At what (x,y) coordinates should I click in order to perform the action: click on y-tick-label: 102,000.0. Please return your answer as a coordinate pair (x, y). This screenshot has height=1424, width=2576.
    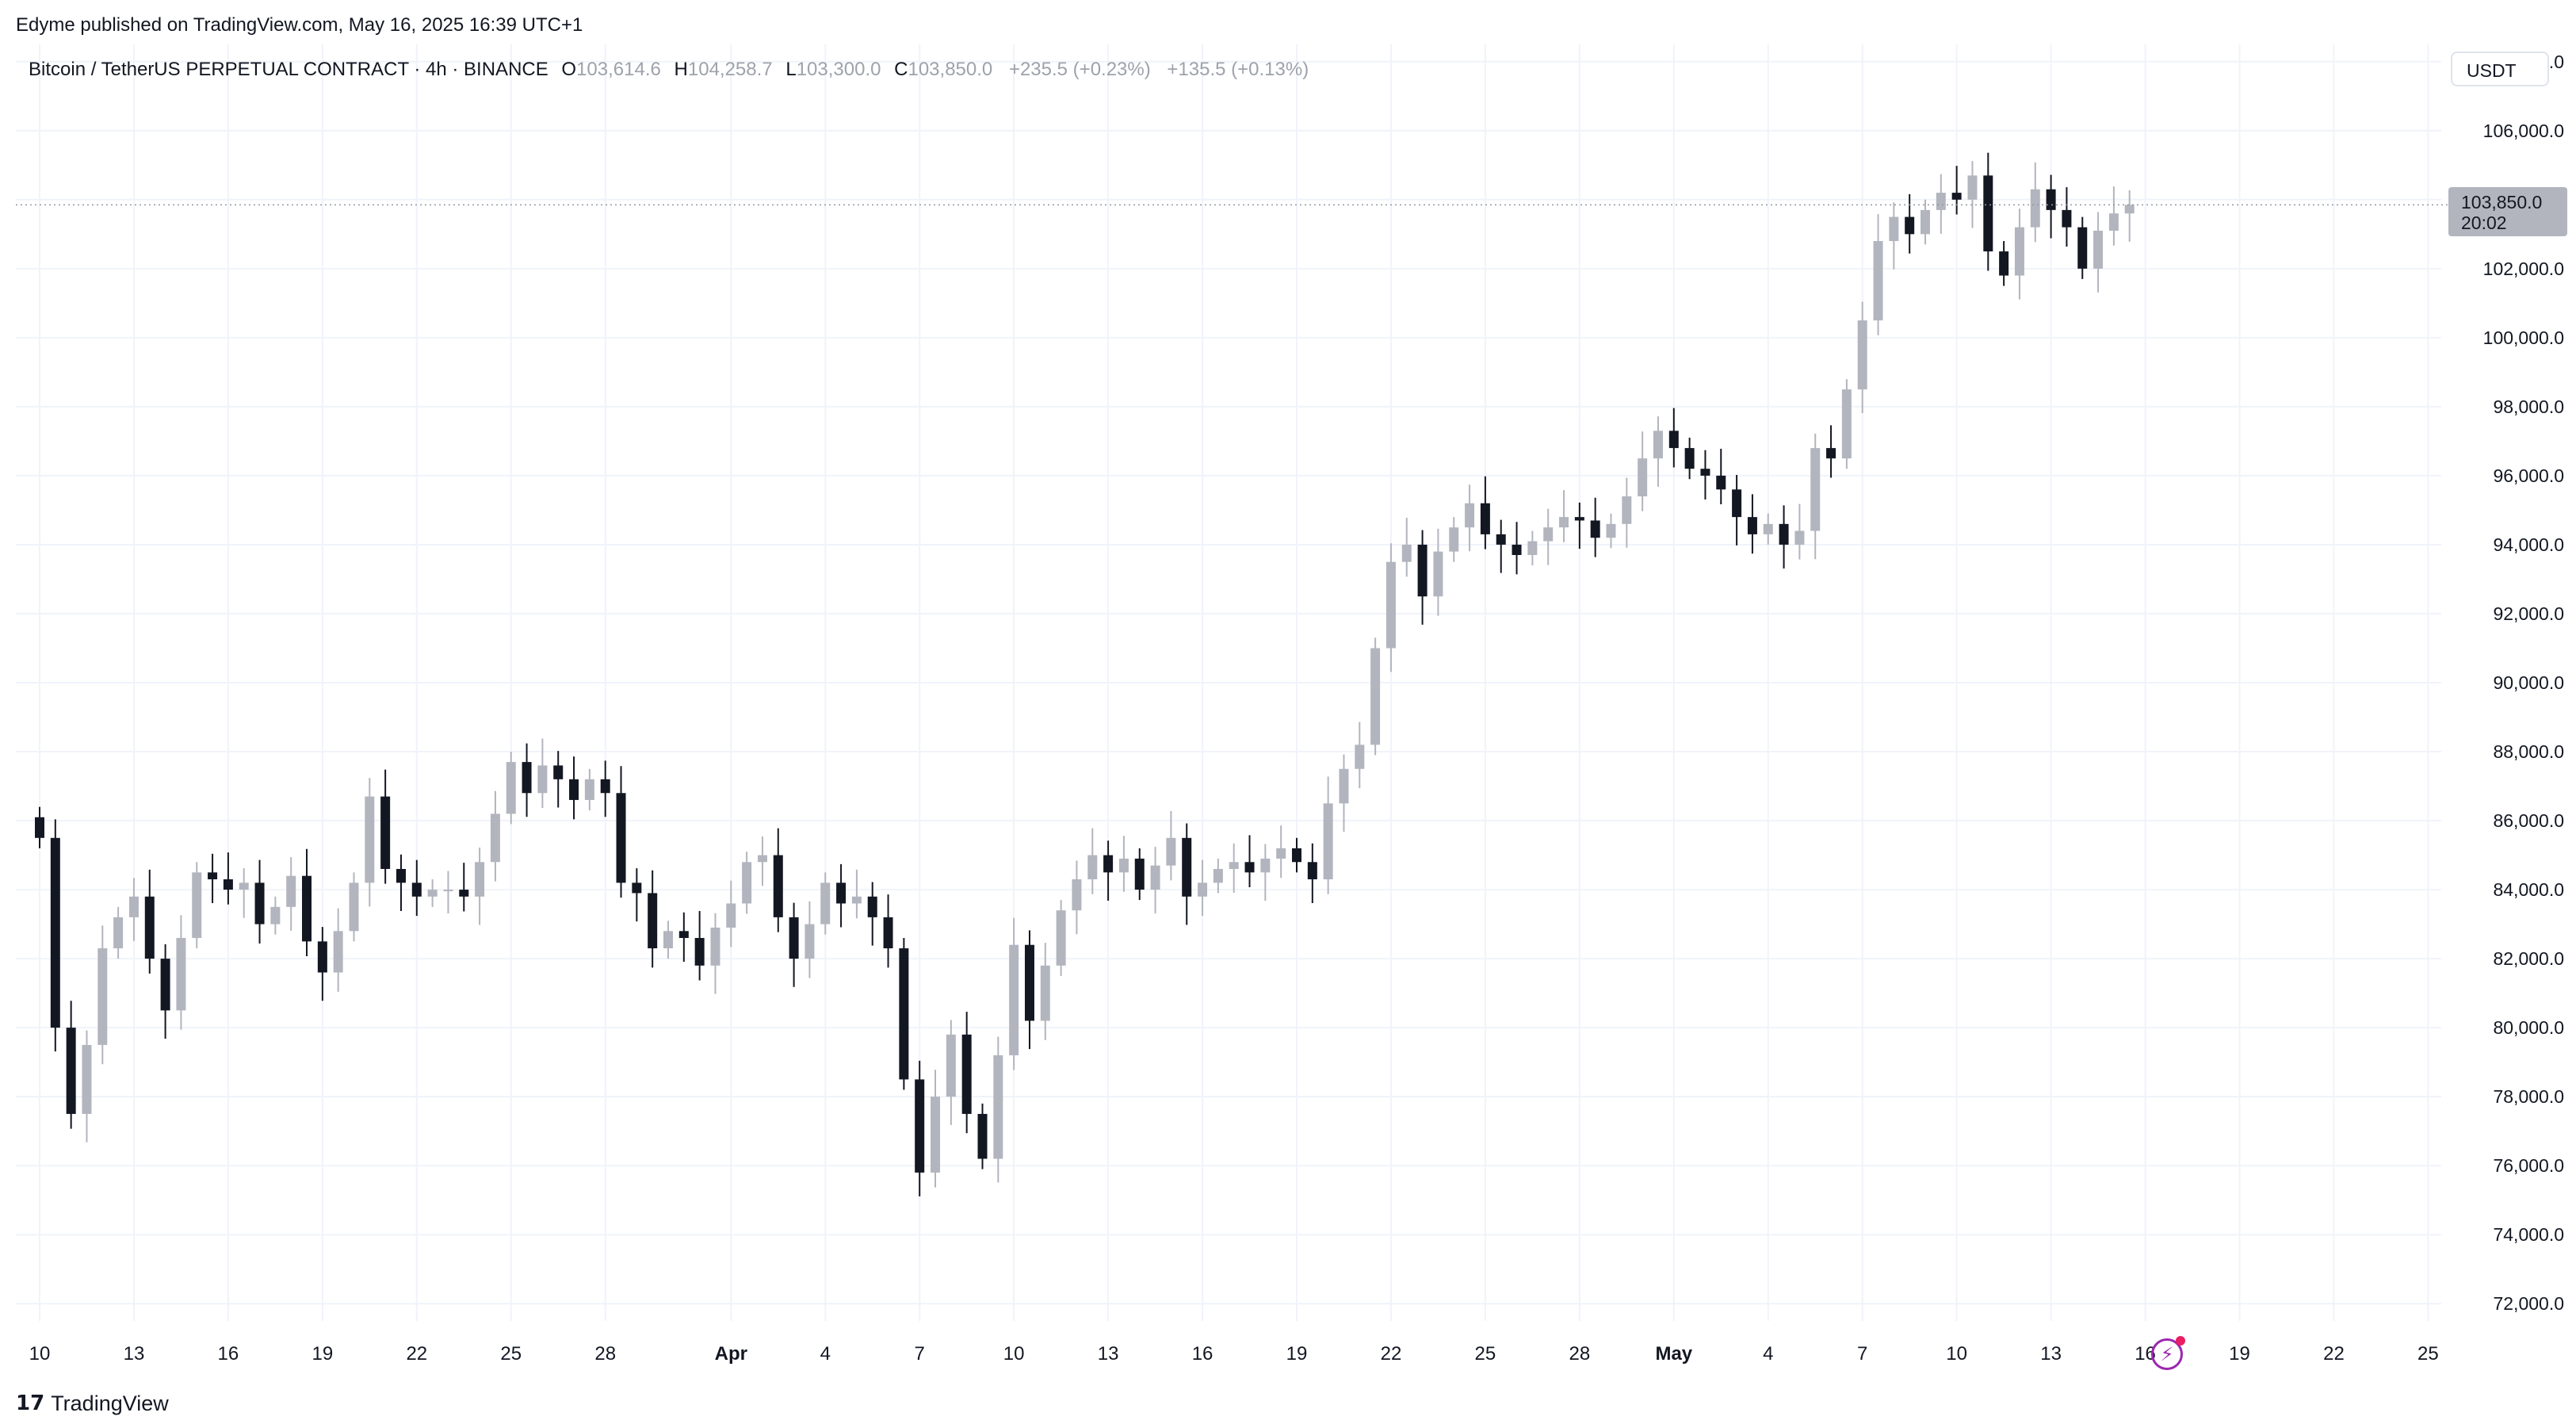
    Looking at the image, I should click on (2523, 268).